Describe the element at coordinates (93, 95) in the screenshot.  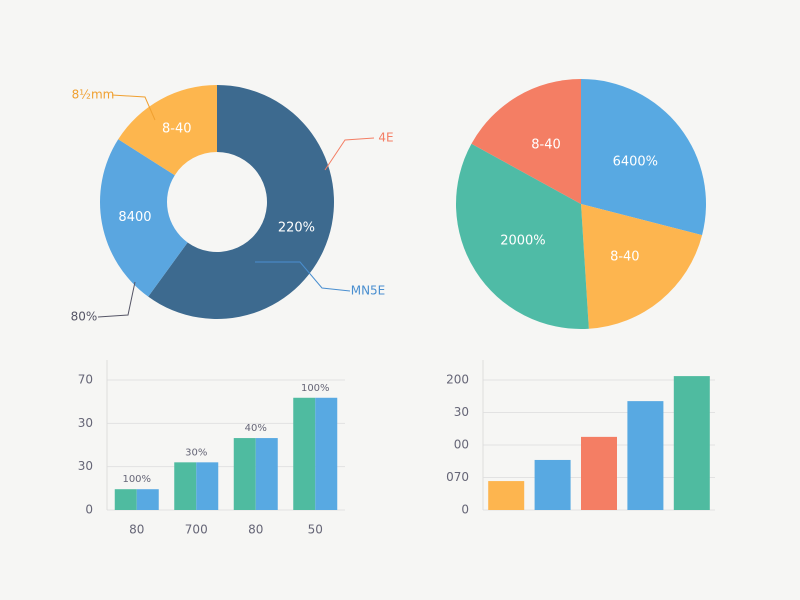
I see `callout-label: 8½mm` at that location.